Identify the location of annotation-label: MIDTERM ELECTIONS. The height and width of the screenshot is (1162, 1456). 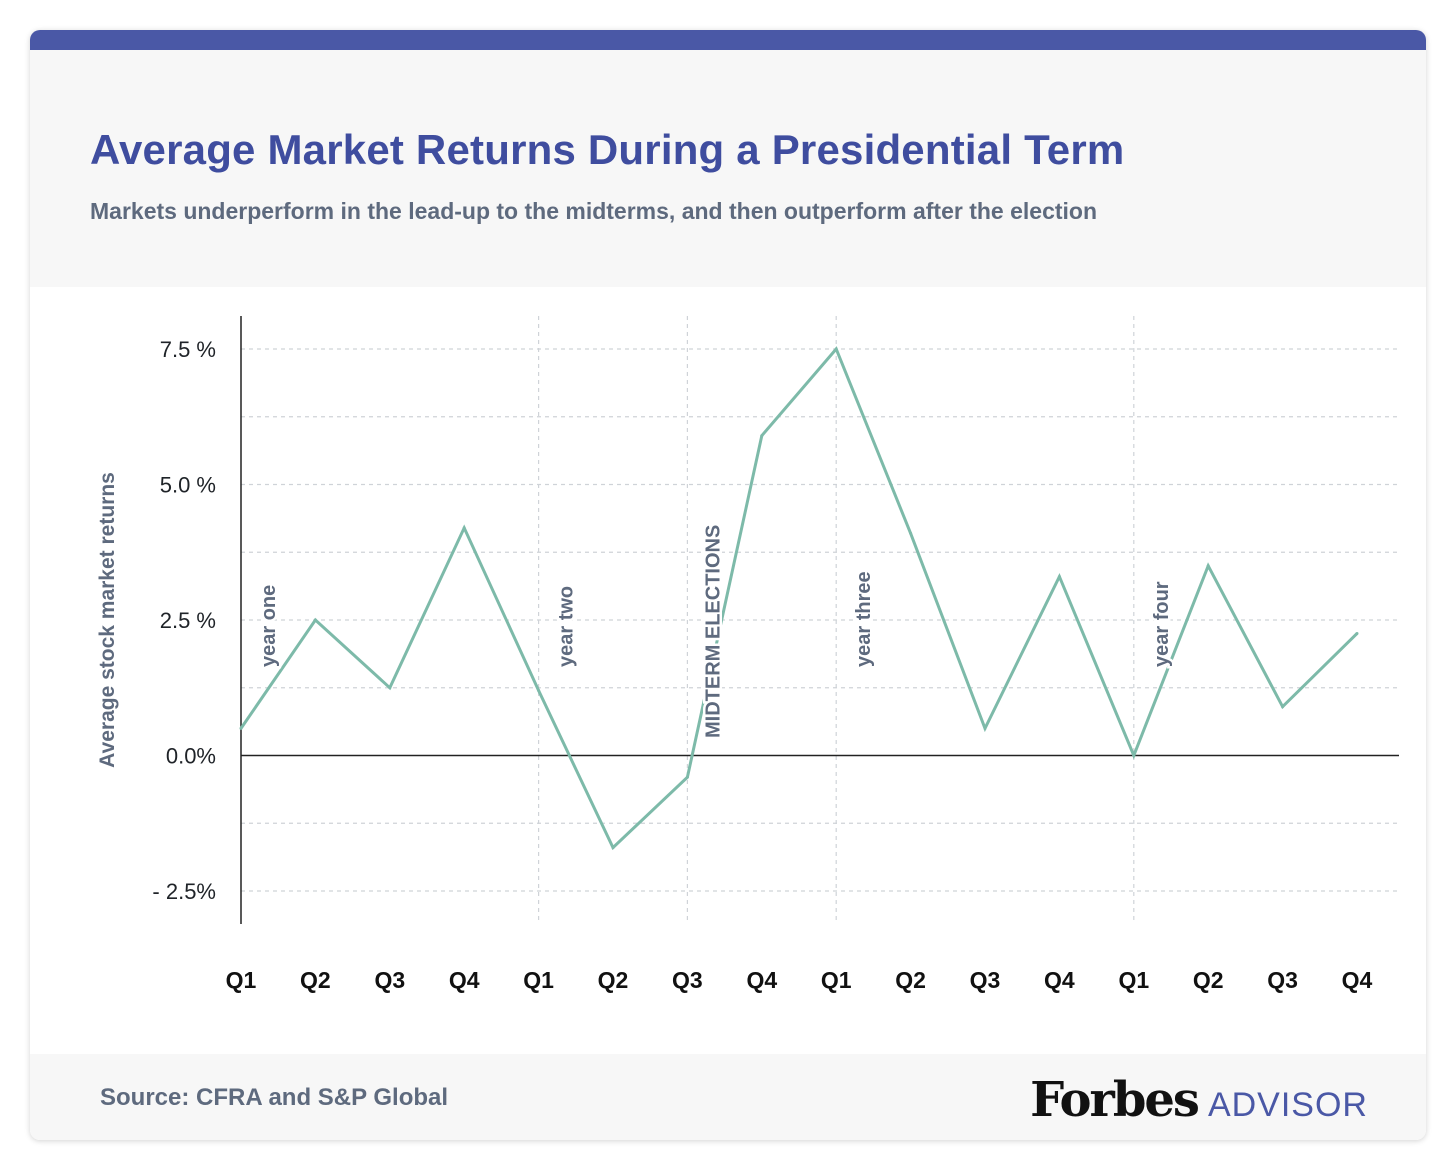
(713, 631).